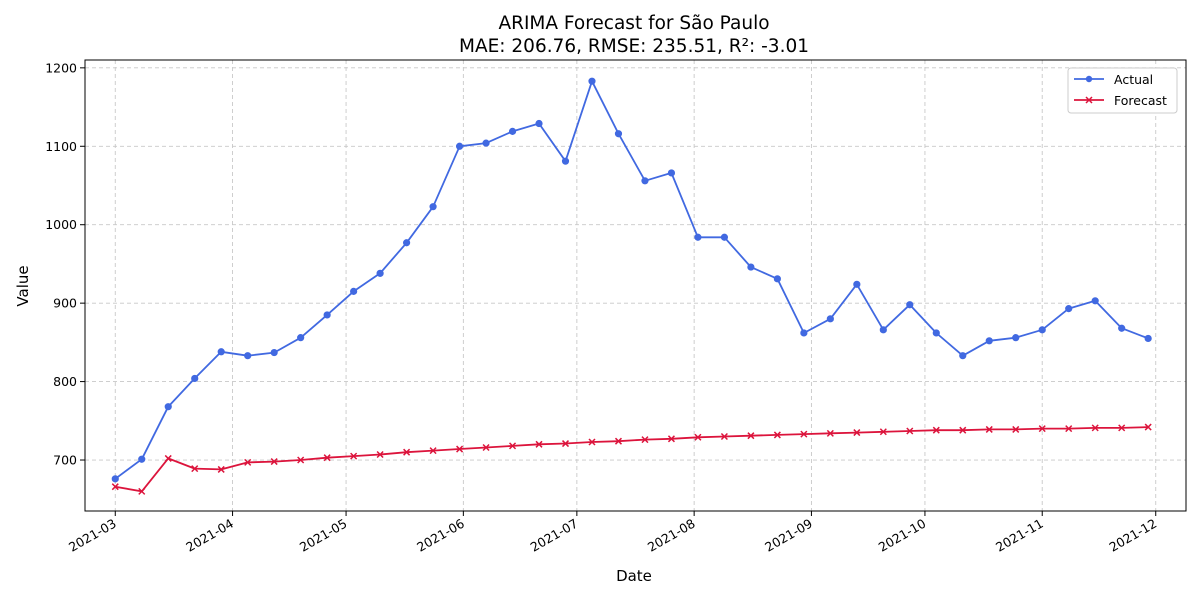  I want to click on legend-forecast-label: Forecast, so click(1140, 100).